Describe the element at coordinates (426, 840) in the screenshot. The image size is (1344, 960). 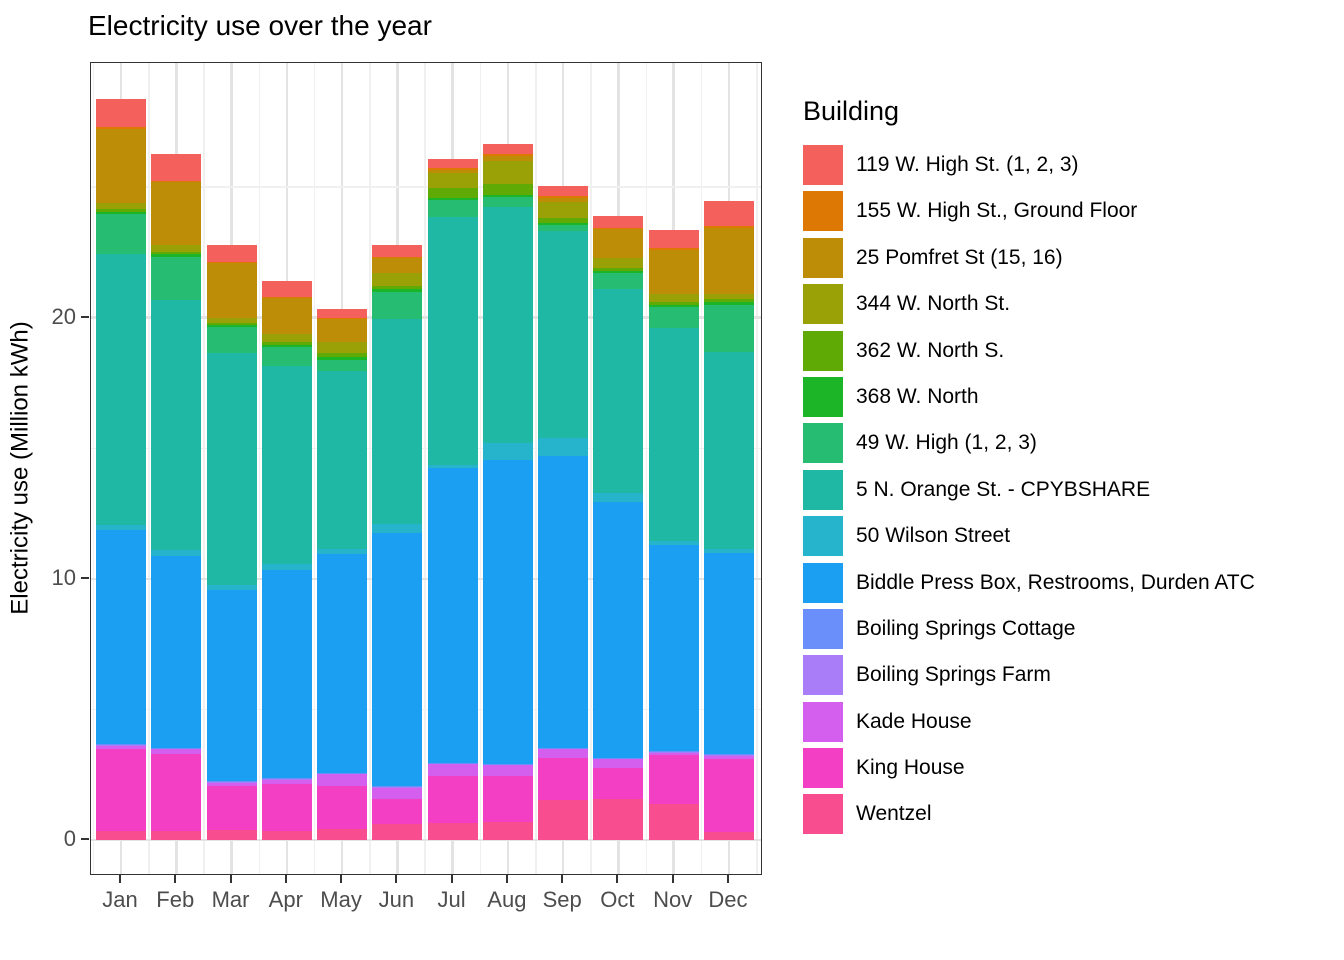
I see `gridline-major-horizontal` at that location.